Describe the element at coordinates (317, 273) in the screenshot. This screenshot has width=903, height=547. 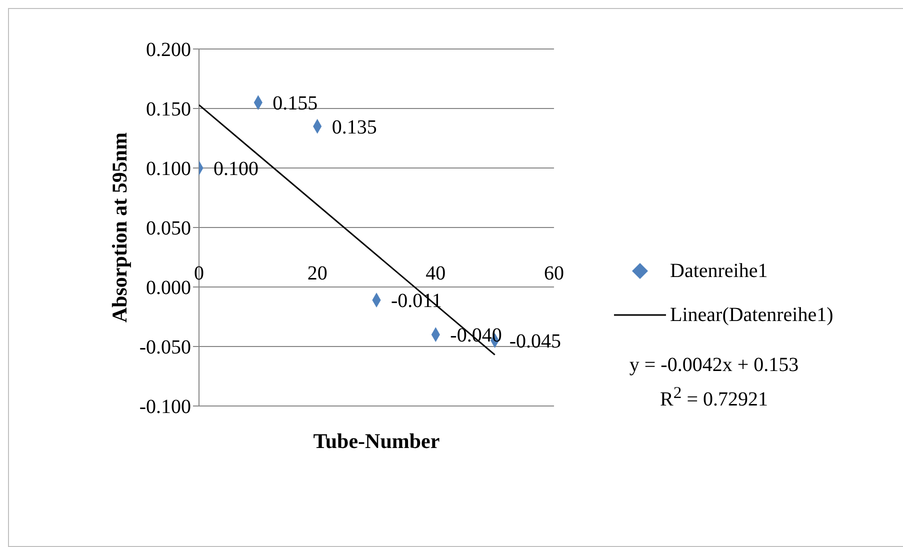
I see `x-tick-label: 20` at that location.